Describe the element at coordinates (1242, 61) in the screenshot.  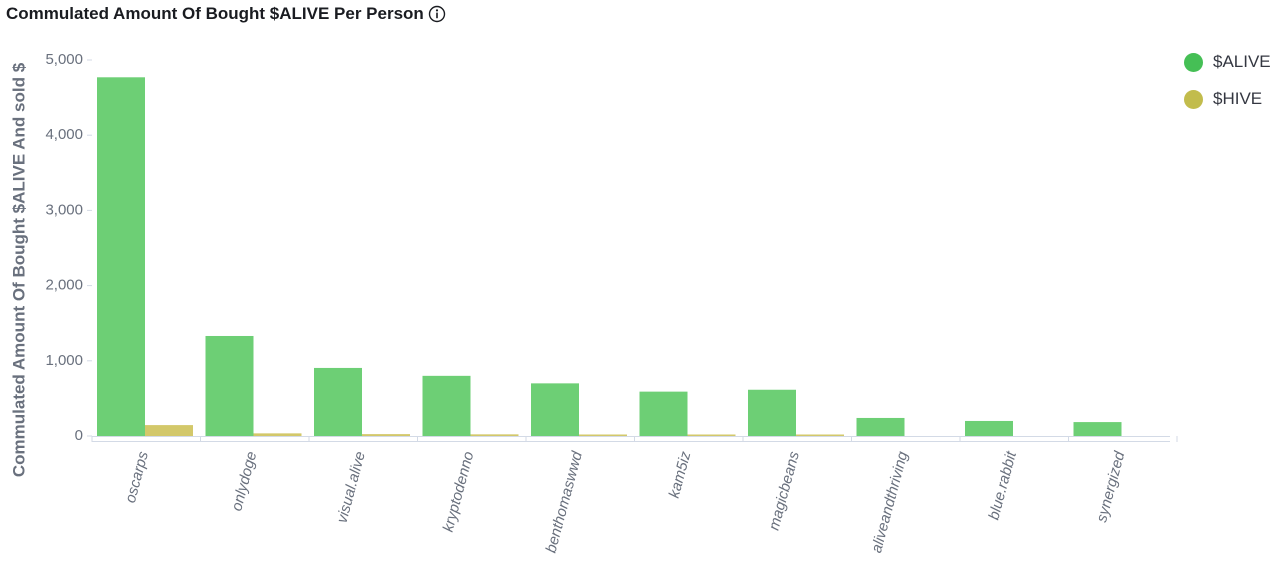
I see `legend-label: $ALIVE` at that location.